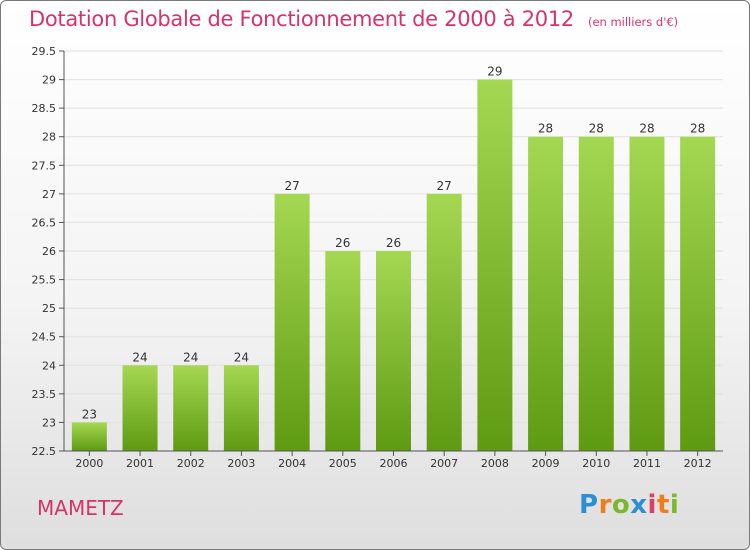 Image resolution: width=750 pixels, height=550 pixels. Describe the element at coordinates (44, 165) in the screenshot. I see `y-tick-label: 27.5` at that location.